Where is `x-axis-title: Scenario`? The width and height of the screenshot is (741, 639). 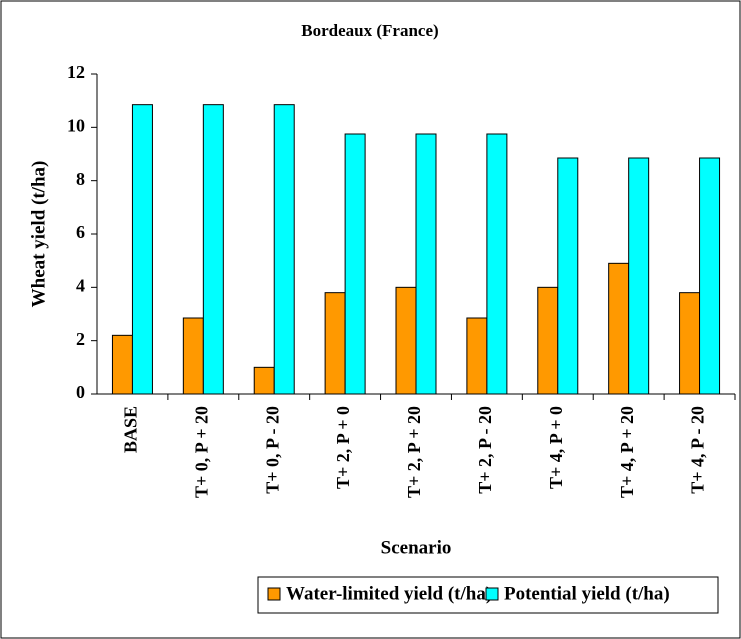 x-axis-title: Scenario is located at coordinates (416, 547).